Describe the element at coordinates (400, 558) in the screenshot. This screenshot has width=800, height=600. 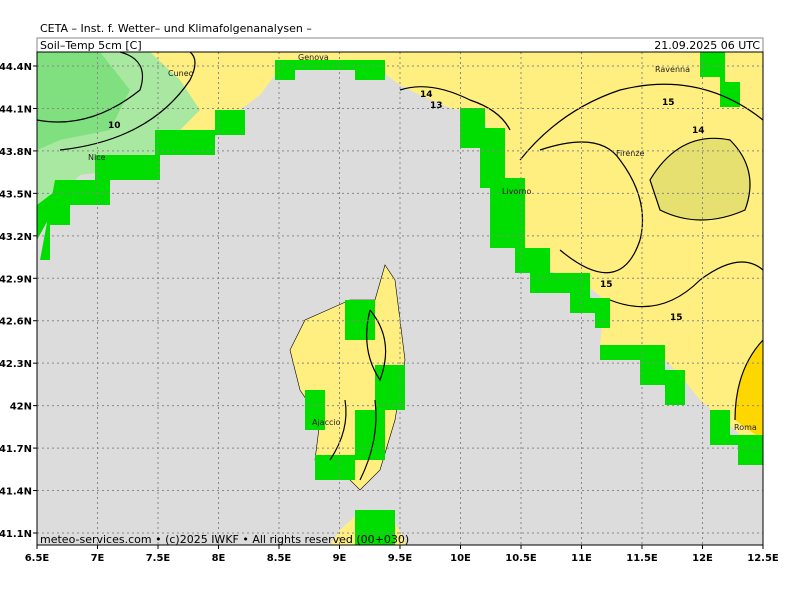
I see `x-tick-label: 9.5E` at that location.